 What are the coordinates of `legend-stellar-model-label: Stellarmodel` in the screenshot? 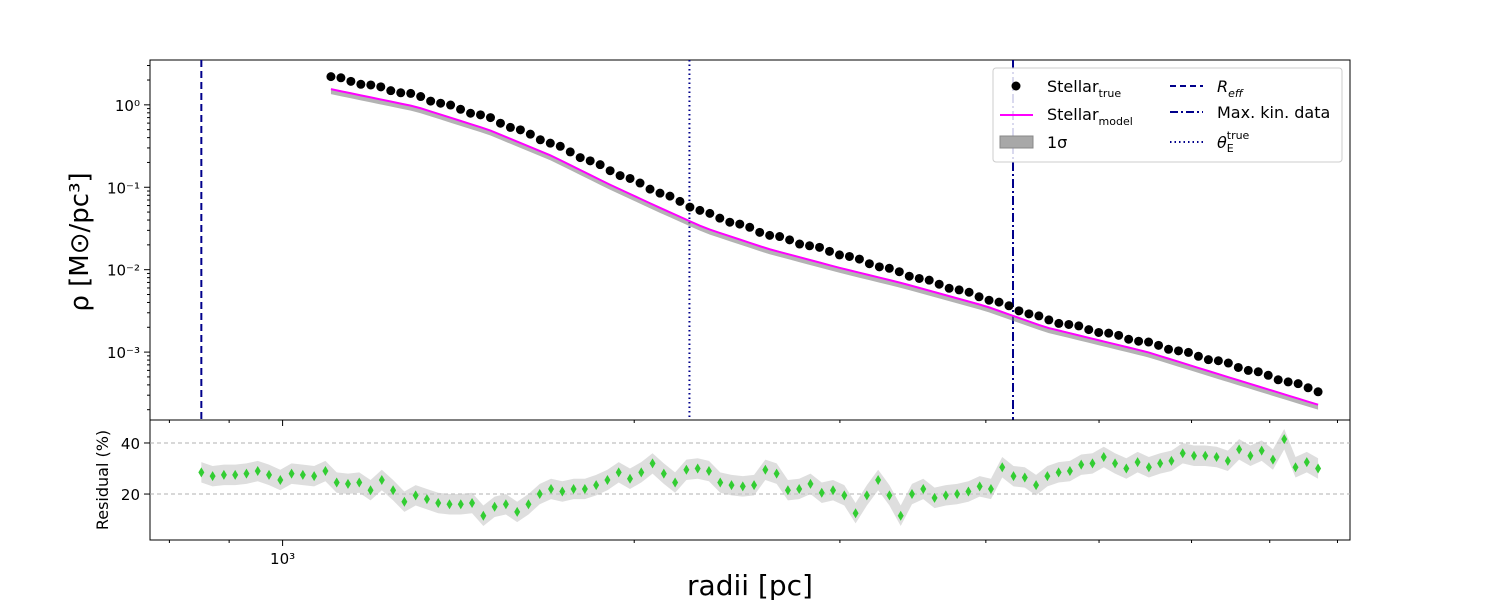 It's located at (1090, 116).